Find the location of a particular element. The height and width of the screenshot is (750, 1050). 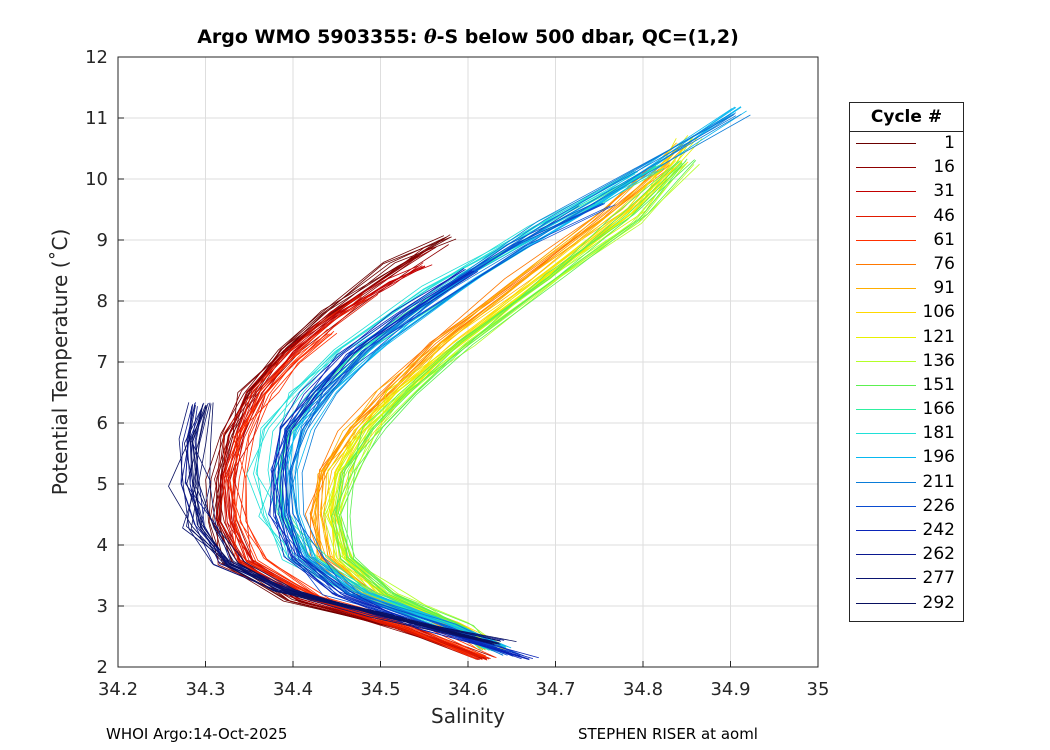

x-tick-labels: 34.2 34.3 34.4 34.5 34.6 34.7 34.8 34.9 35 is located at coordinates (463, 689).